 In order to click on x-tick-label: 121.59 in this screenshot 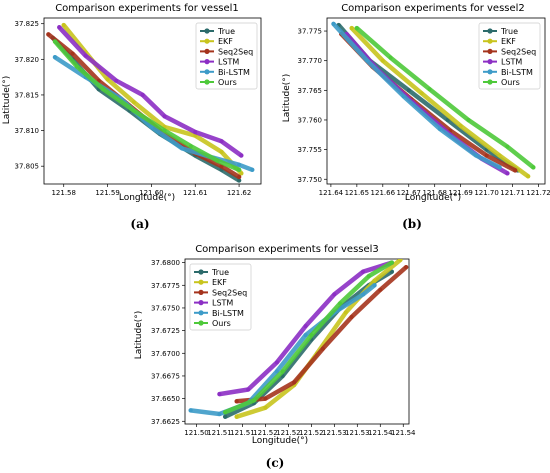, I will do `click(107, 193)`.